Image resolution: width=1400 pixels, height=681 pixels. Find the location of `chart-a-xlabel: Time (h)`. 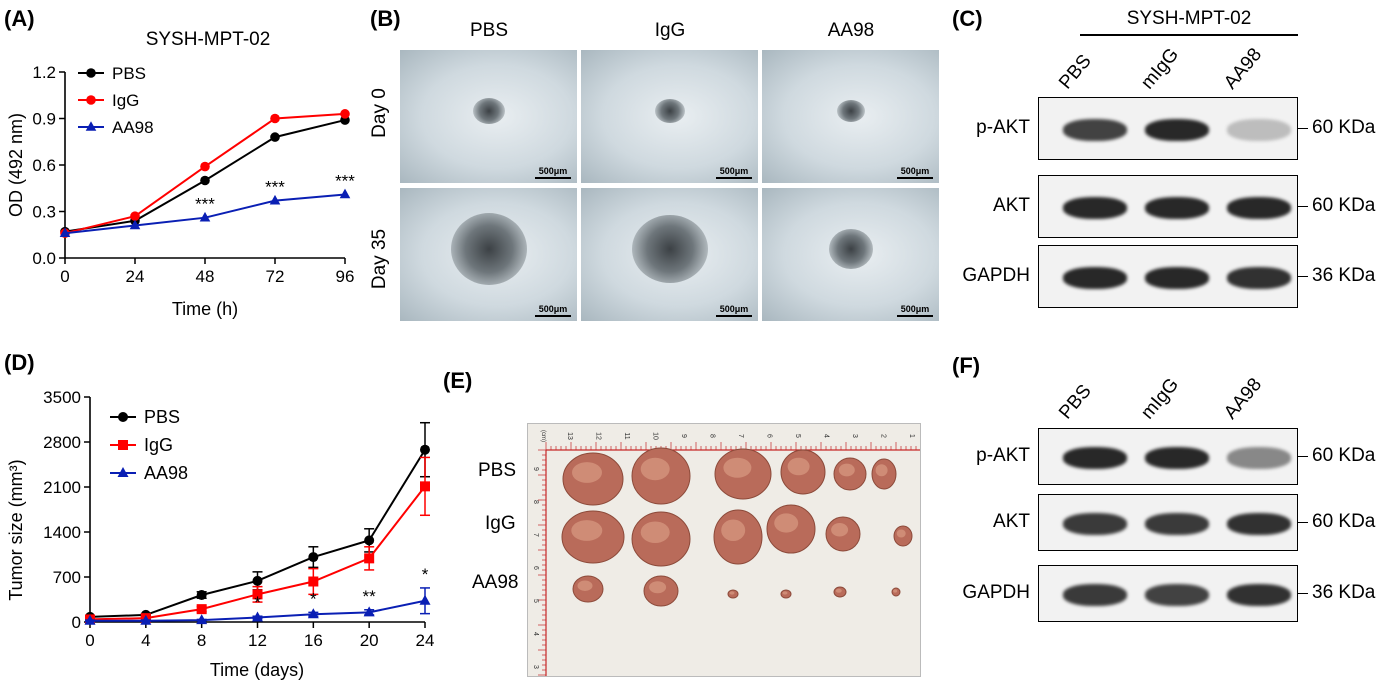

chart-a-xlabel: Time (h) is located at coordinates (205, 309).